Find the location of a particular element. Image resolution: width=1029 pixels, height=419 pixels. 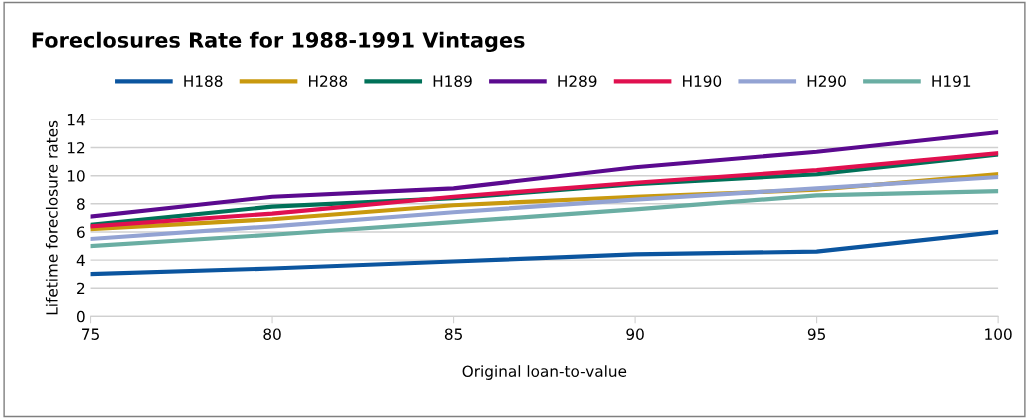

legend-label: H288 is located at coordinates (328, 81).